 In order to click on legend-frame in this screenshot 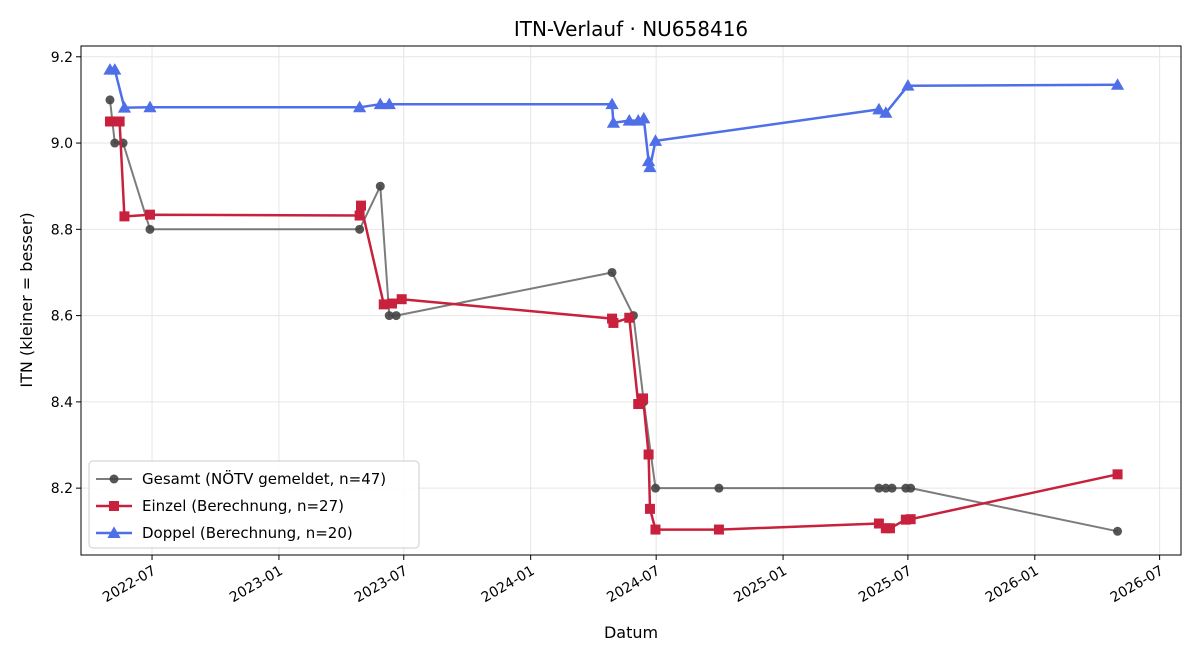, I will do `click(254, 504)`.